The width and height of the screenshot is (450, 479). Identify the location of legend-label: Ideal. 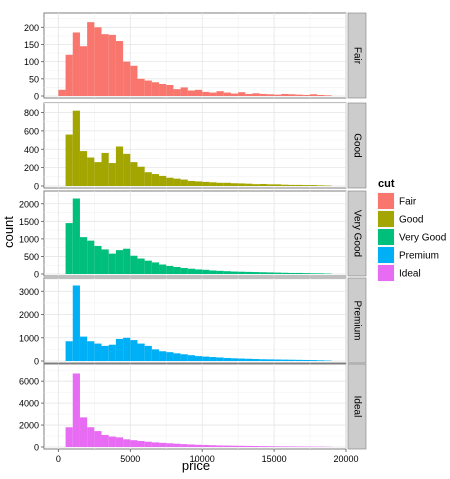
(410, 274).